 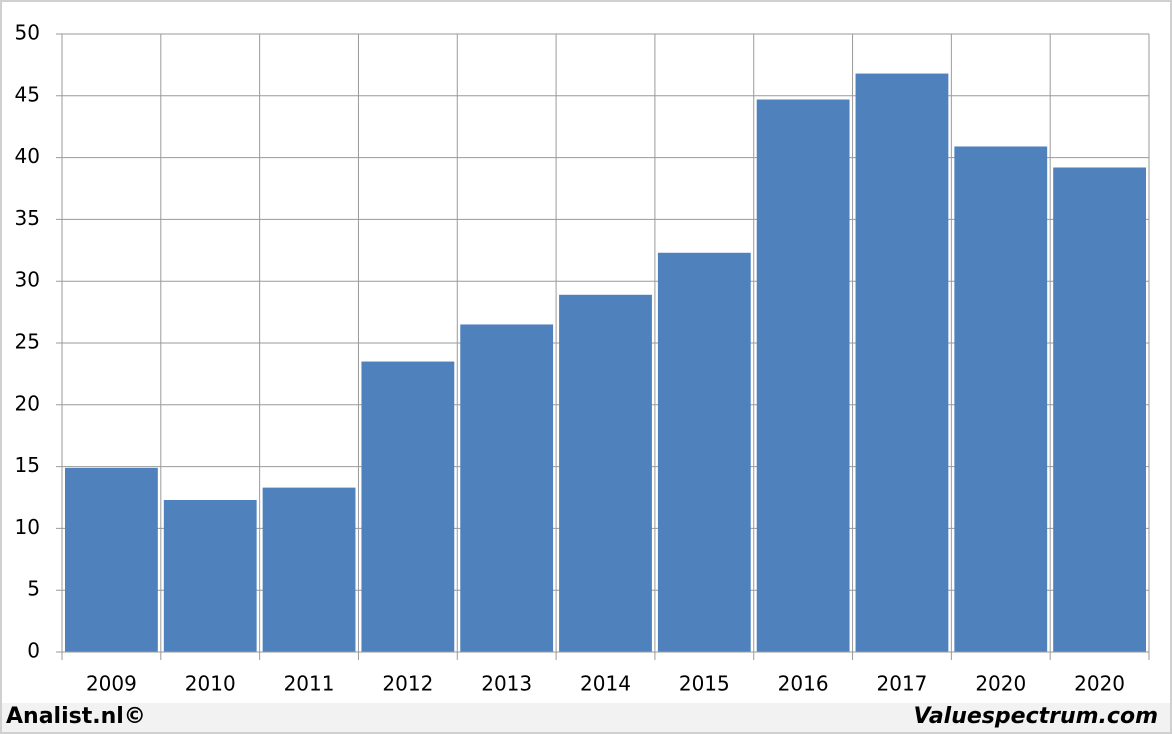 What do you see at coordinates (27, 156) in the screenshot?
I see `y-tick-label: 40` at bounding box center [27, 156].